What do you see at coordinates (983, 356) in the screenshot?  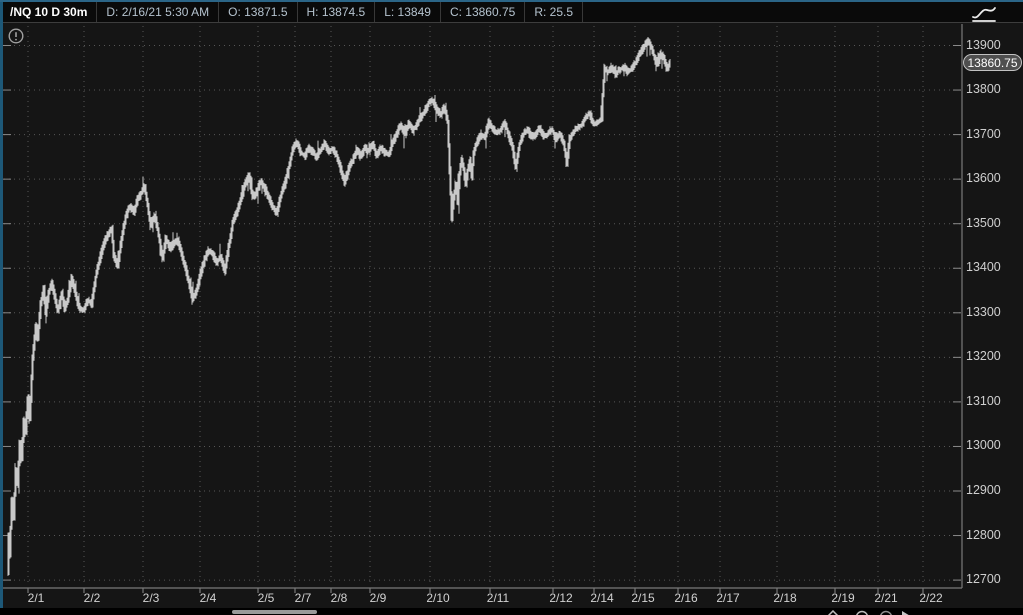 I see `y-axis-label: 13200` at bounding box center [983, 356].